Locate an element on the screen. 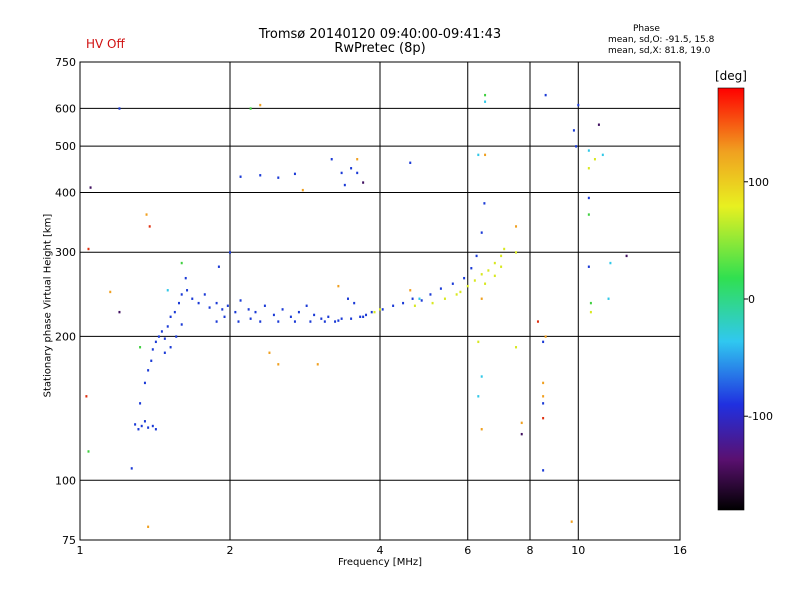 This screenshot has height=600, width=800. x-tick-label: 2 is located at coordinates (230, 550).